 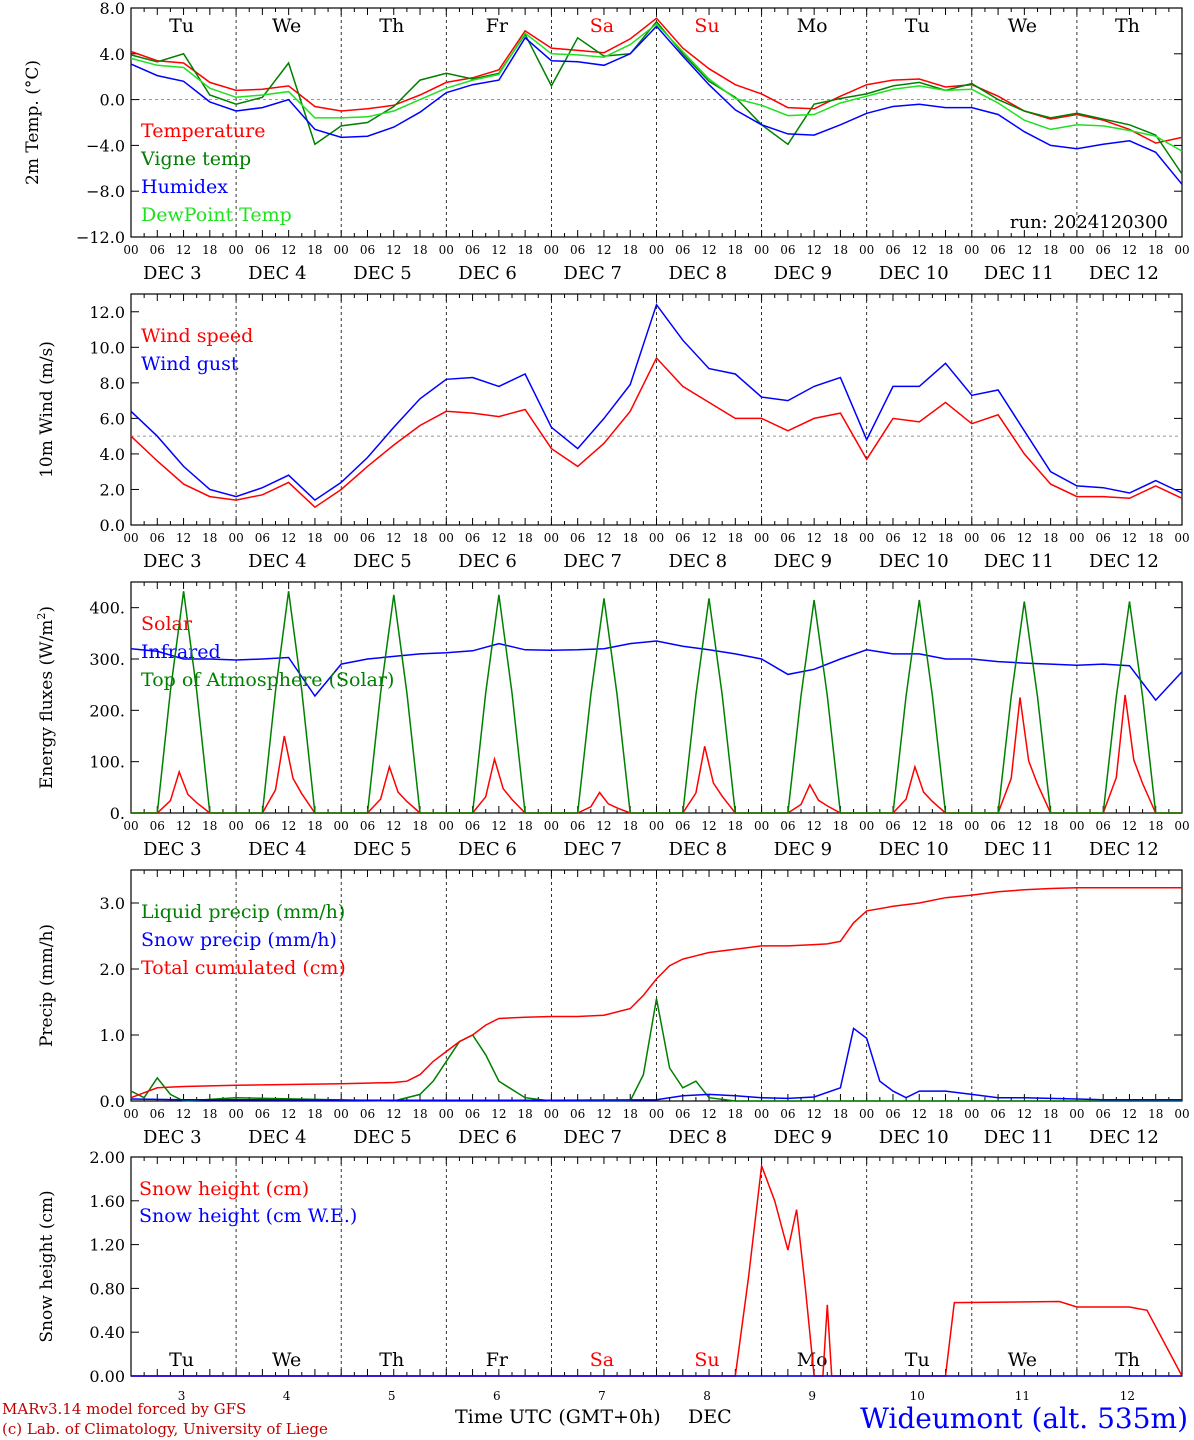 What do you see at coordinates (112, 525) in the screenshot?
I see `y-tick-label: 0.0` at bounding box center [112, 525].